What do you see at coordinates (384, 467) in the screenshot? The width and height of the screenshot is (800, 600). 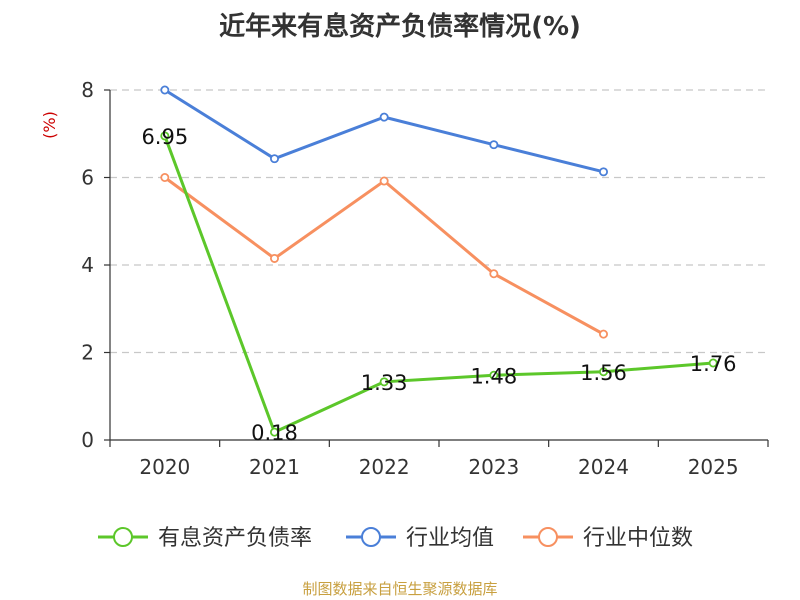 I see `x-tick-label: 2022` at bounding box center [384, 467].